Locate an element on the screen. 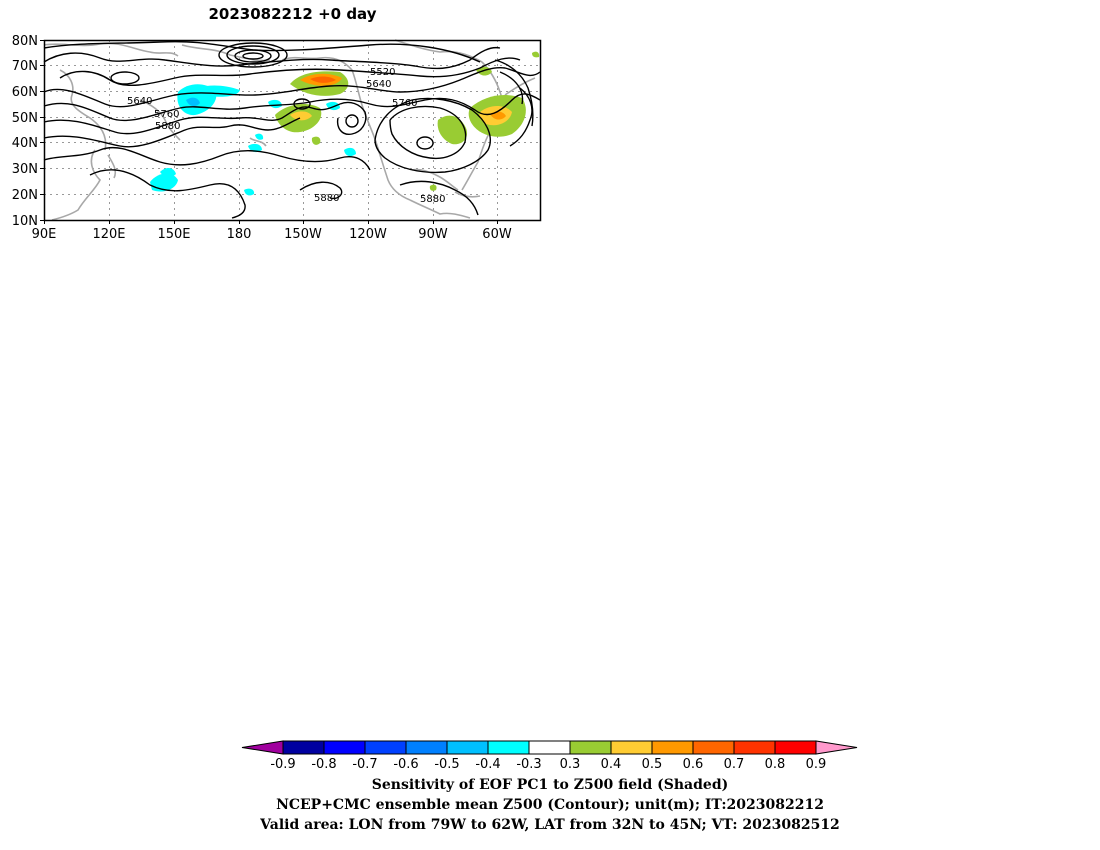 This screenshot has height=850, width=1100. colorbar-tick-label: -0.6 is located at coordinates (405, 764).